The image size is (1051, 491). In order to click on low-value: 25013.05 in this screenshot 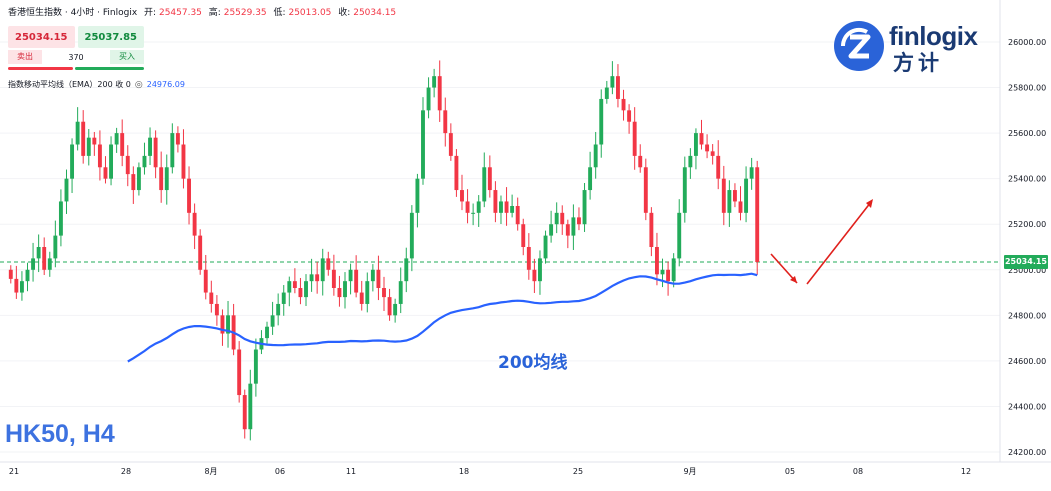, I will do `click(310, 13)`.